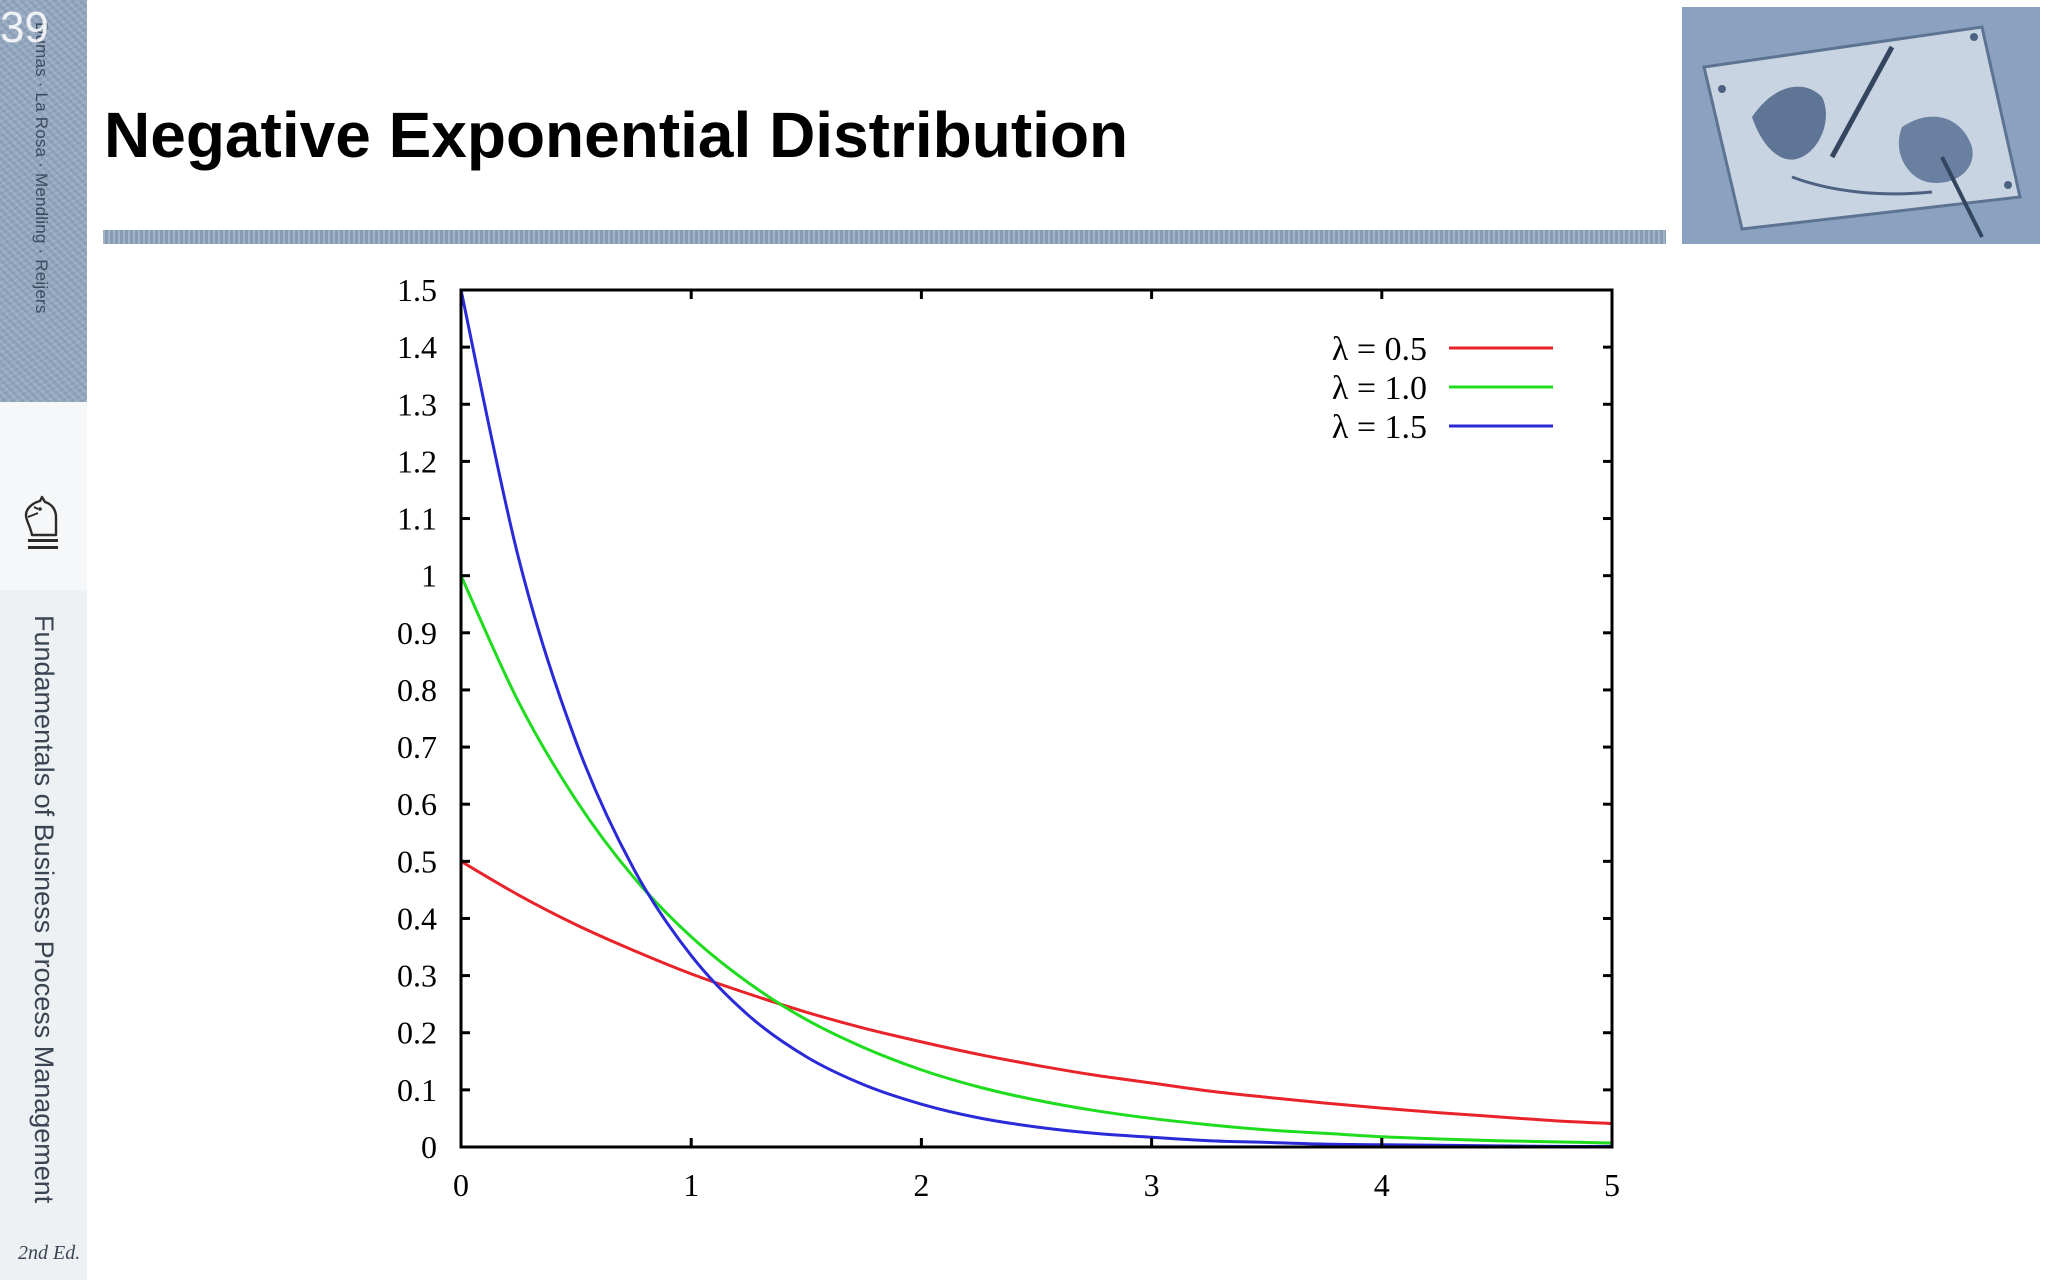  I want to click on x-tick-label: 1, so click(691, 1185).